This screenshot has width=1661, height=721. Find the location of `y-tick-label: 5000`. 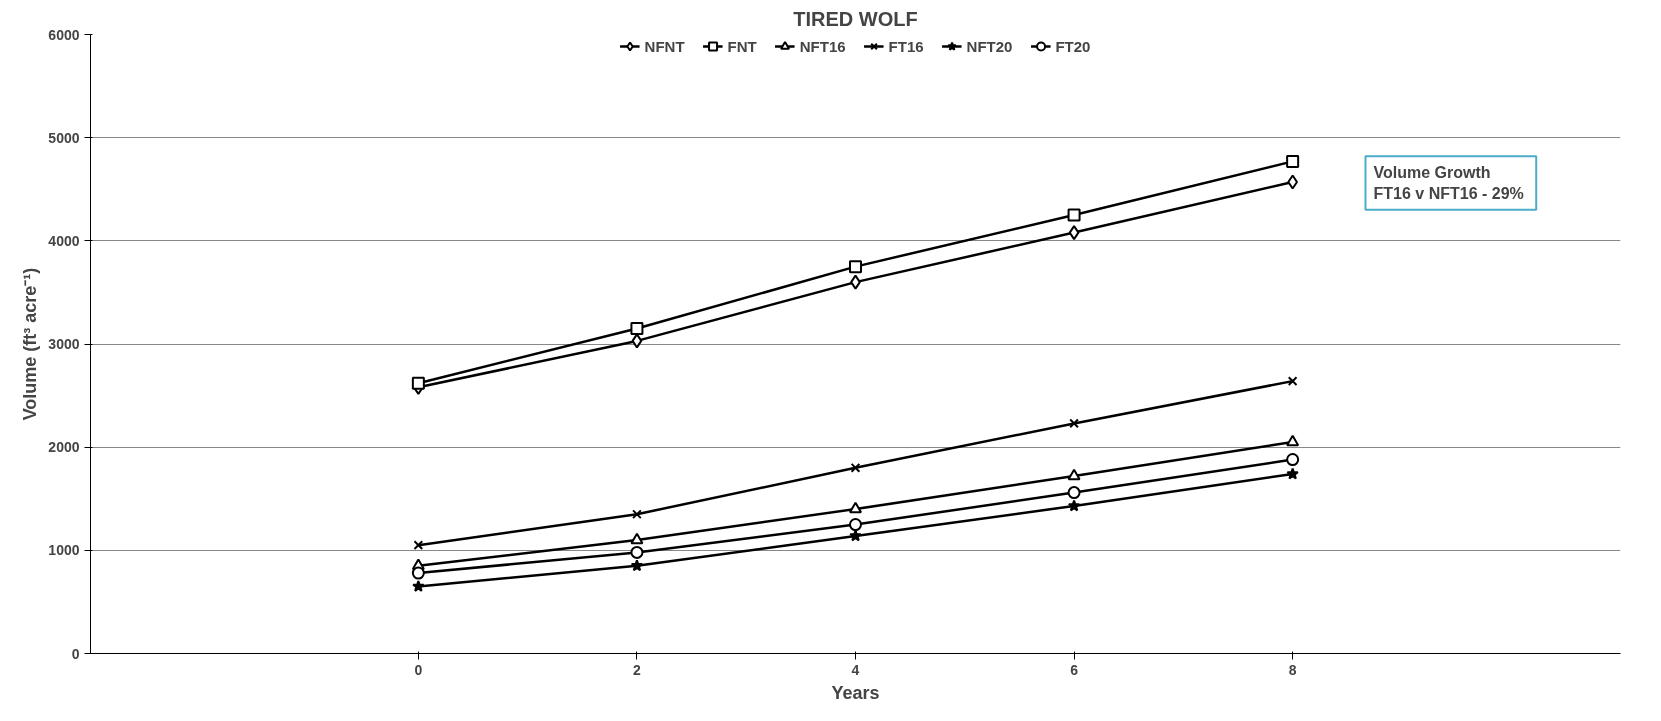

y-tick-label: 5000 is located at coordinates (64, 137).